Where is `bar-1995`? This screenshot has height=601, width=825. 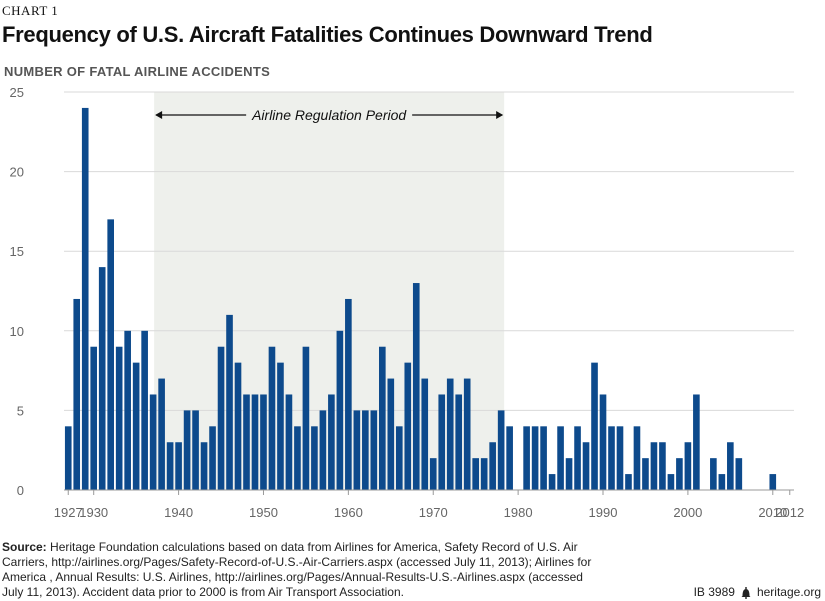 bar-1995 is located at coordinates (645, 474).